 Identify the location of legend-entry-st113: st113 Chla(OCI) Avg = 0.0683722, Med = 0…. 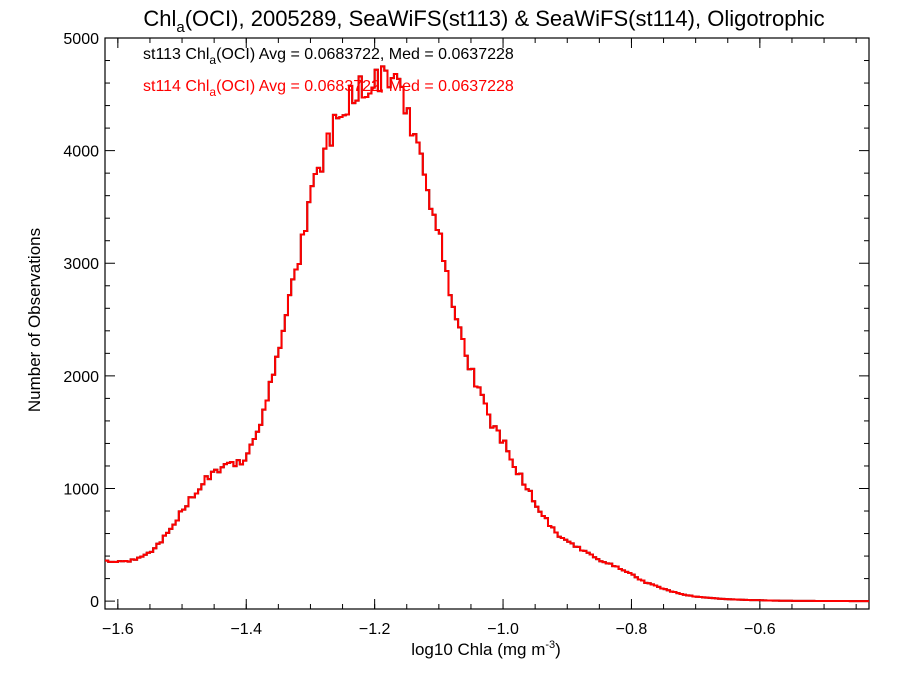
(328, 56).